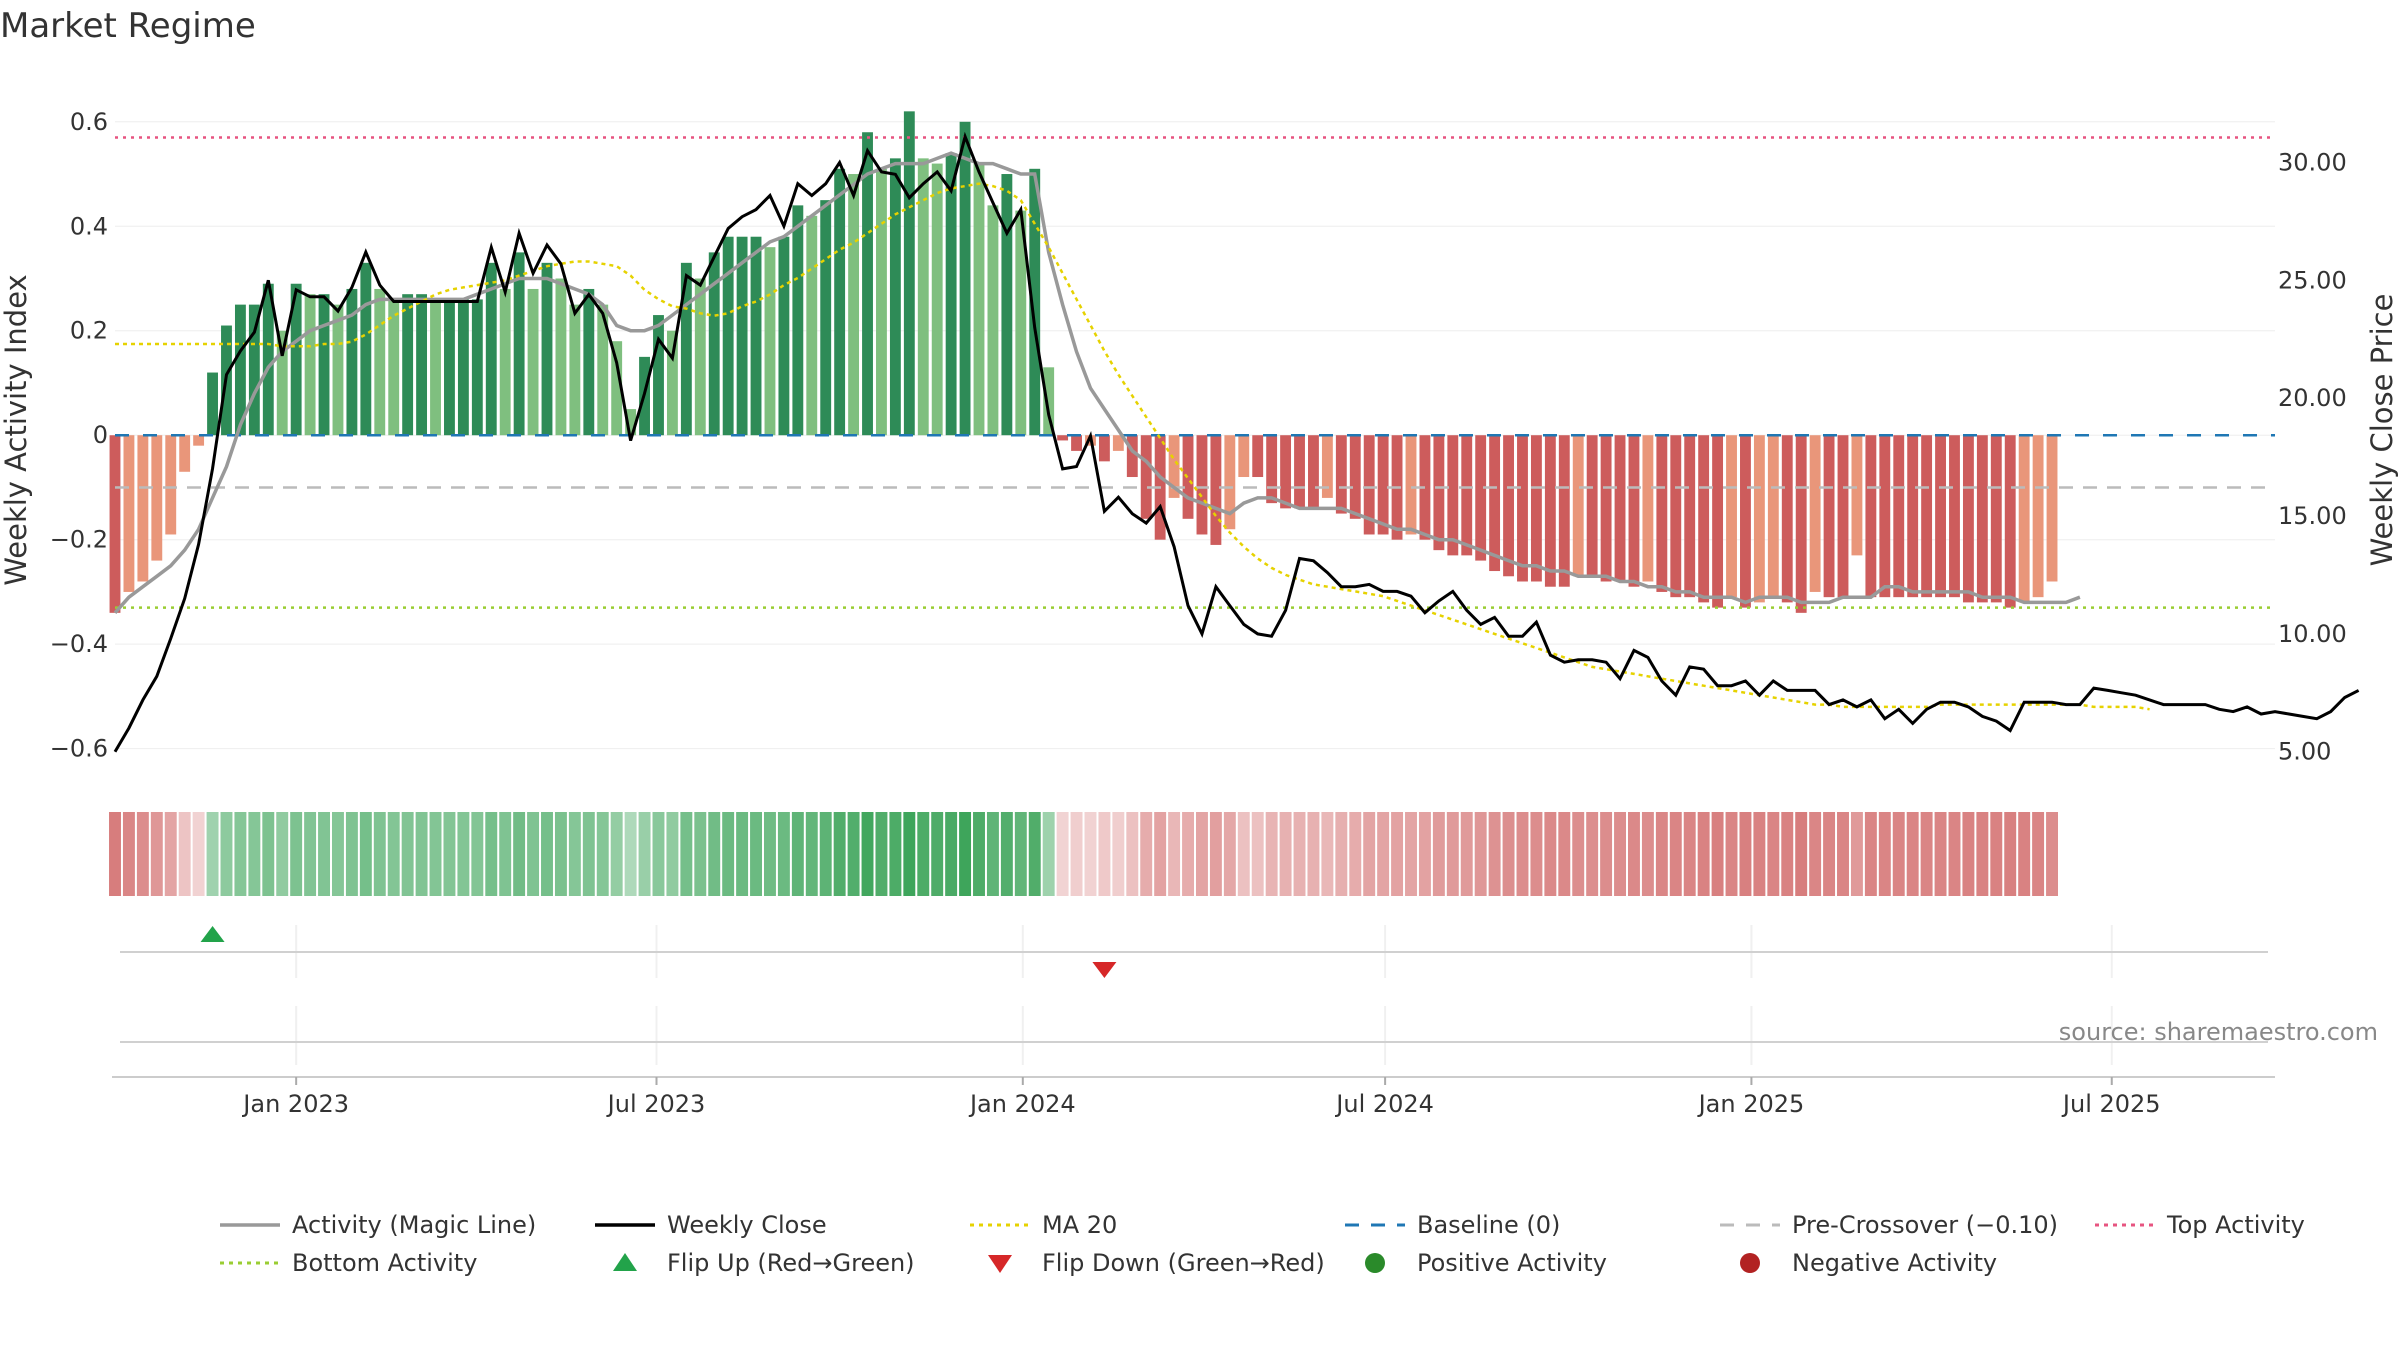  What do you see at coordinates (16, 429) in the screenshot?
I see `y-axis-left-title: Weekly Activity Index` at bounding box center [16, 429].